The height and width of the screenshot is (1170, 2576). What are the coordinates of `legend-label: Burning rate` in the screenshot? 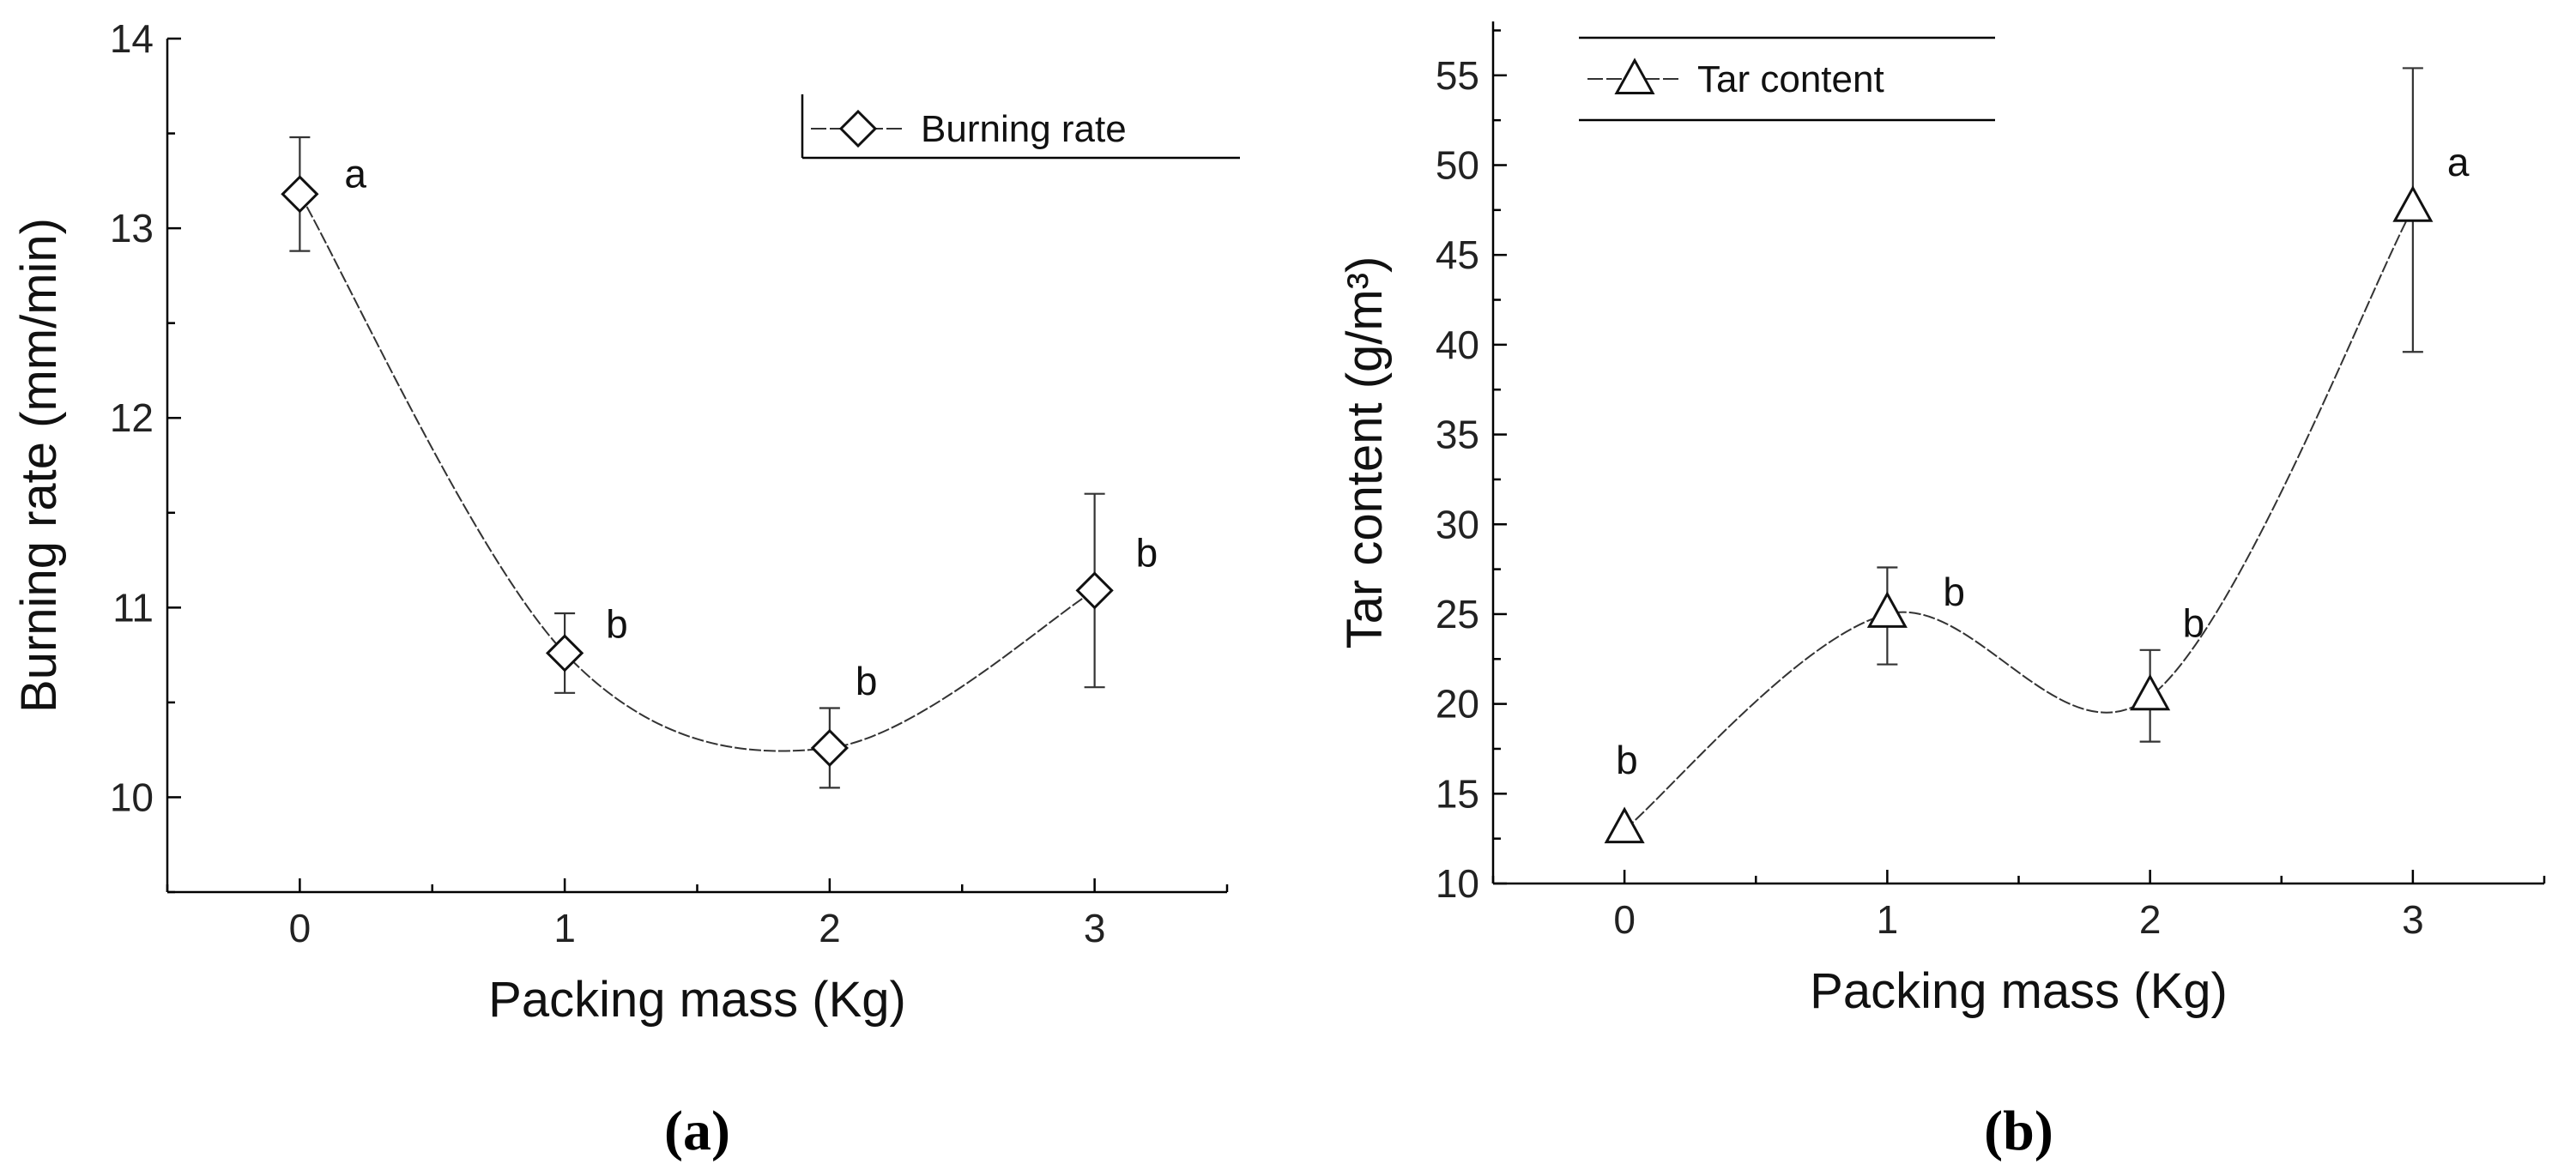 It's located at (1024, 129).